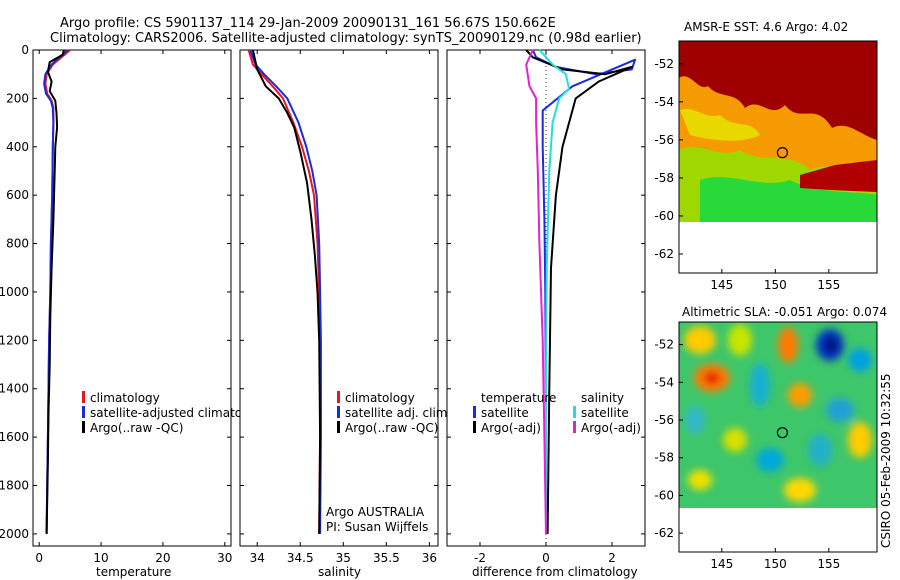 The image size is (900, 580). I want to click on sst-map-x-tick-label: 145, so click(721, 285).